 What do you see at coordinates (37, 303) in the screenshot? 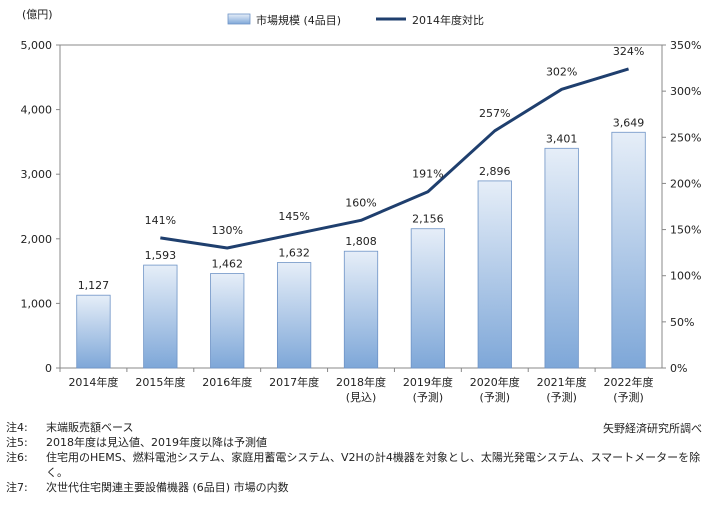
I see `left-tick-label: 1,000` at bounding box center [37, 303].